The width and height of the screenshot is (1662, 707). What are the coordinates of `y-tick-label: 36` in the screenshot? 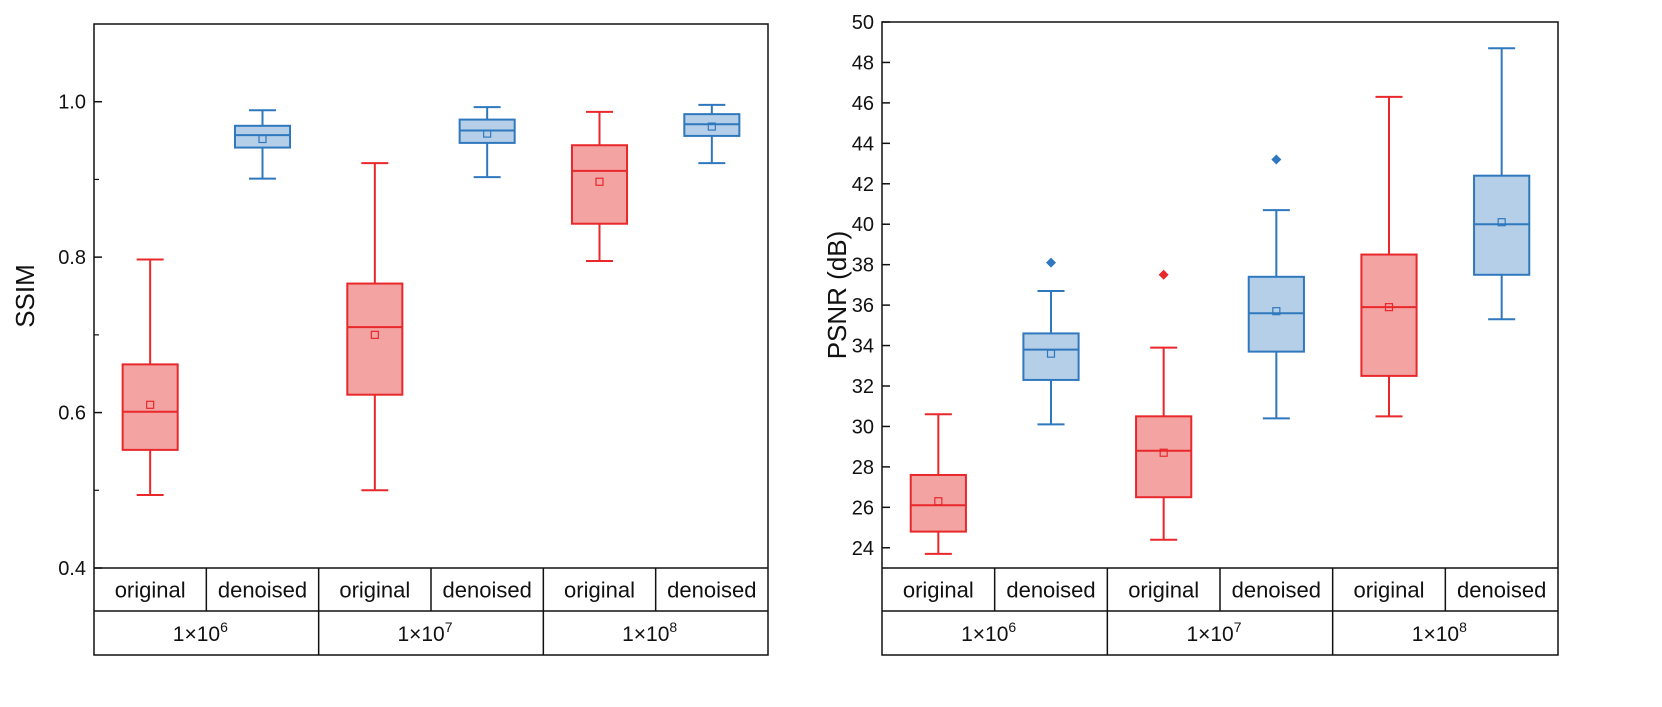 It's located at (863, 306).